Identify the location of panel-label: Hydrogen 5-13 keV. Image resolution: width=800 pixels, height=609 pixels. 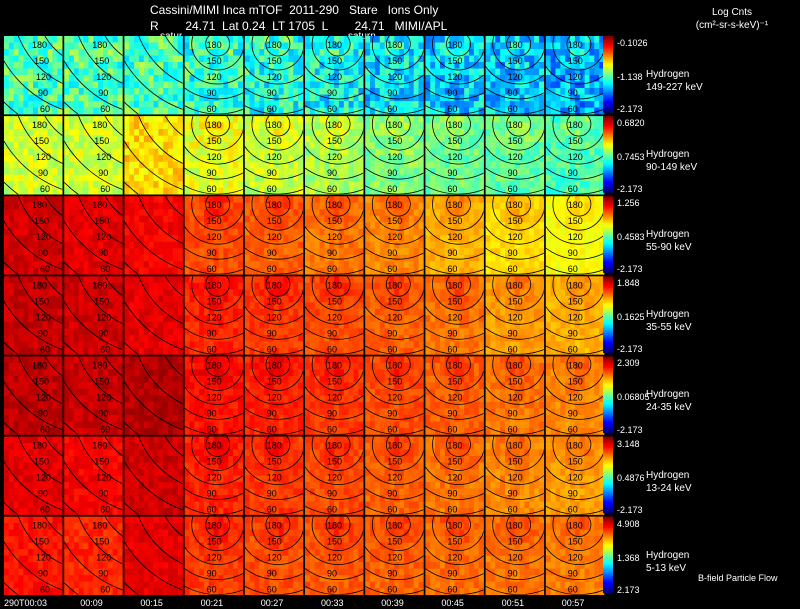
(667, 562).